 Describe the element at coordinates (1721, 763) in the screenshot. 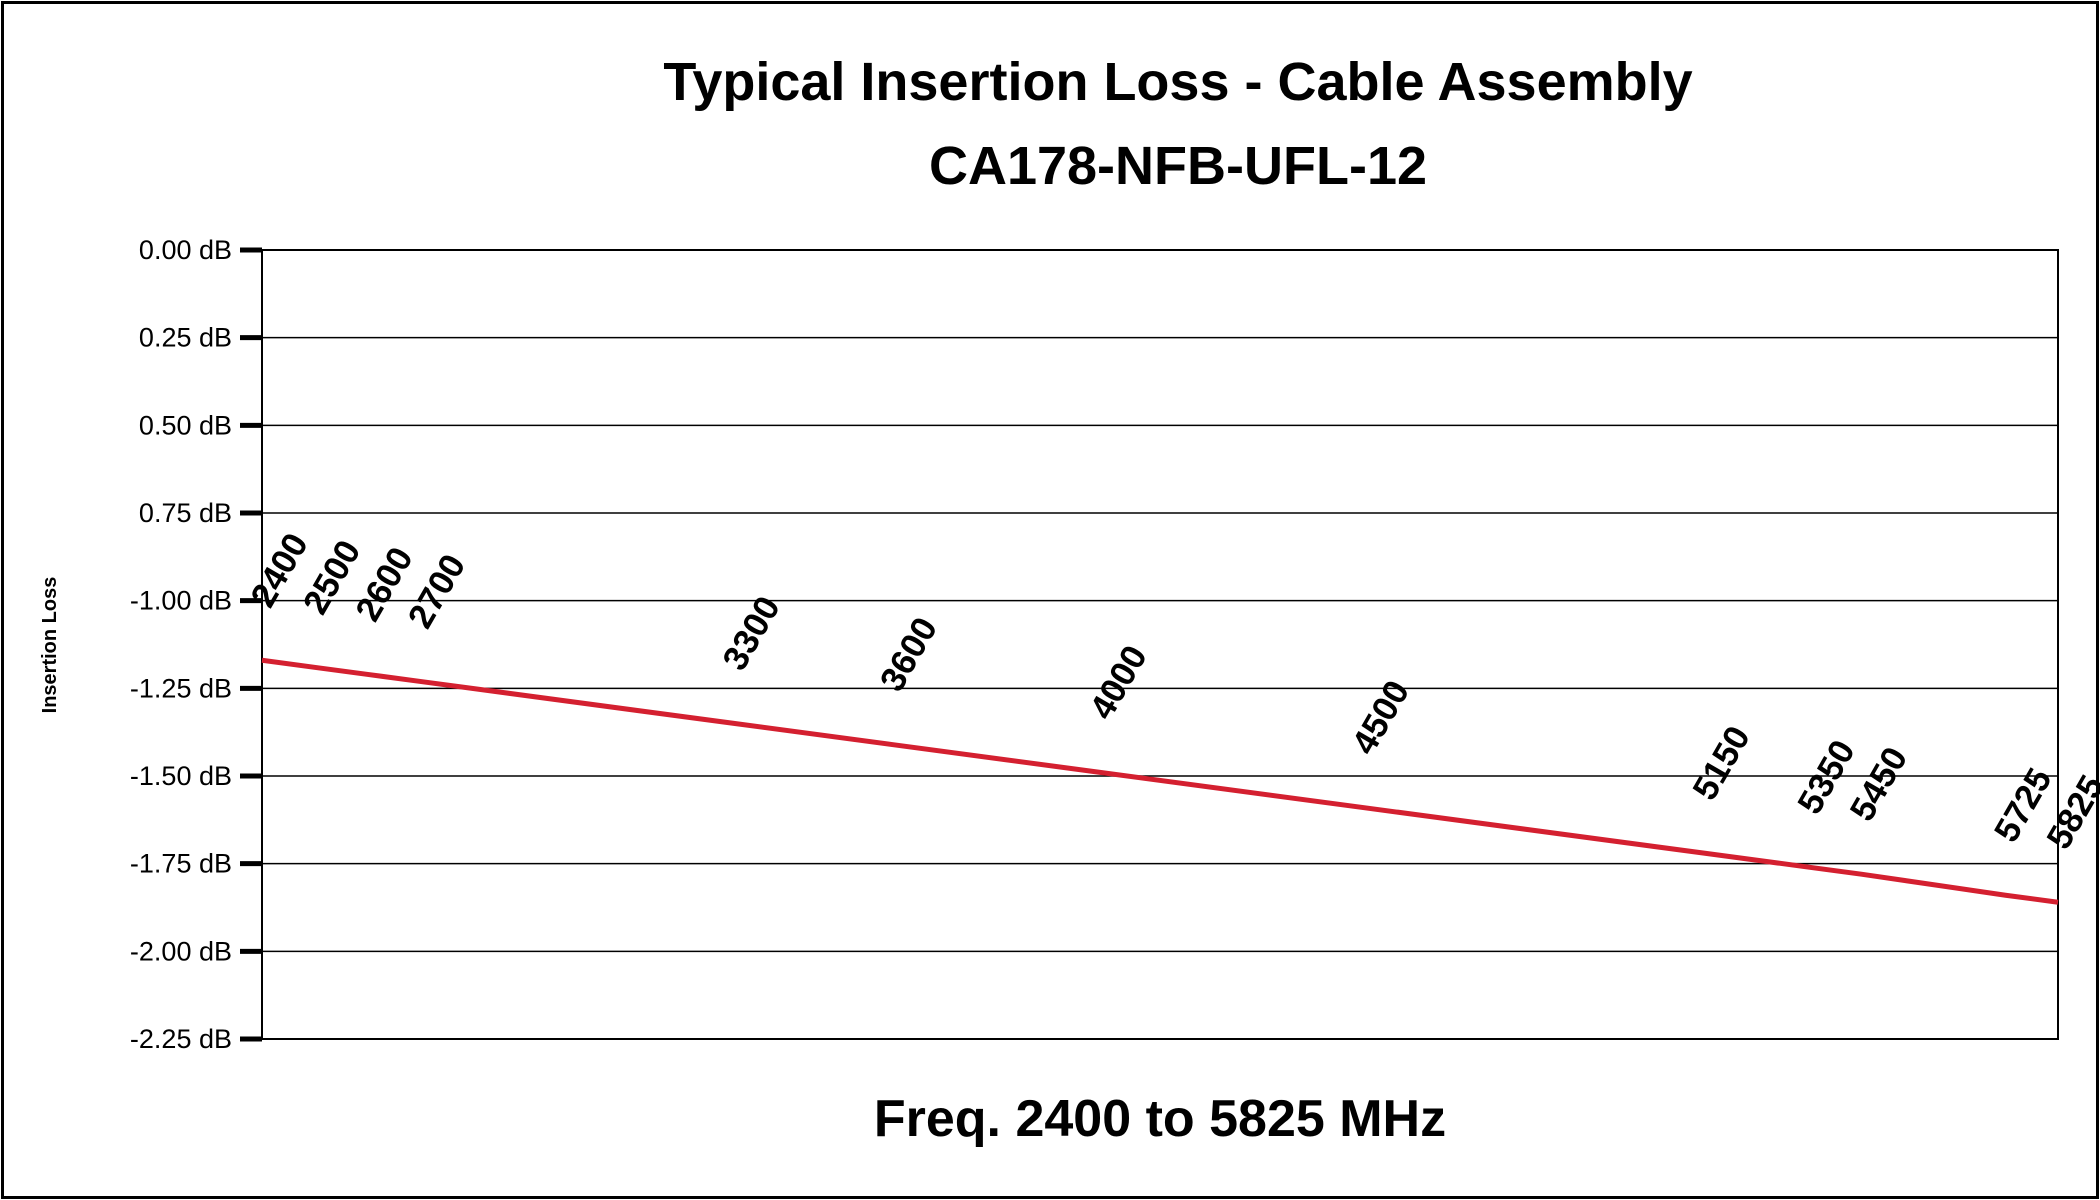

I see `x-tick-label: 5150` at that location.